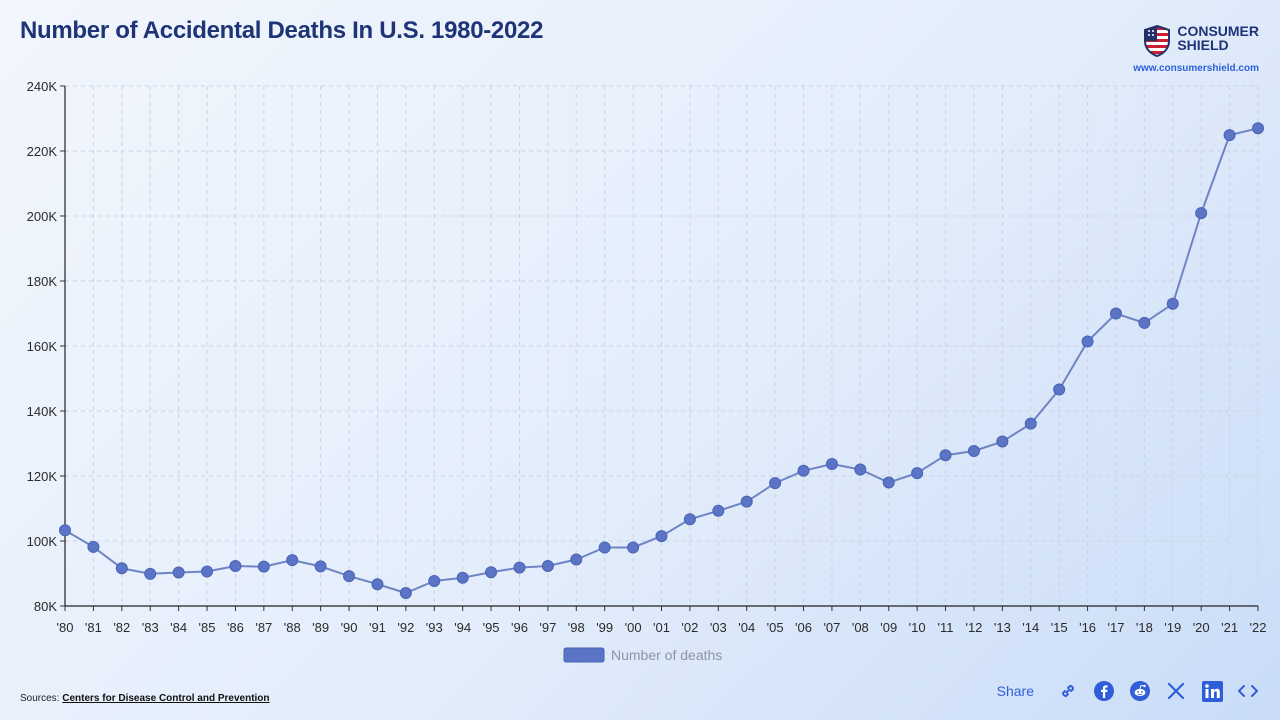  What do you see at coordinates (1030, 627) in the screenshot?
I see `x-tick-label: '14` at bounding box center [1030, 627].